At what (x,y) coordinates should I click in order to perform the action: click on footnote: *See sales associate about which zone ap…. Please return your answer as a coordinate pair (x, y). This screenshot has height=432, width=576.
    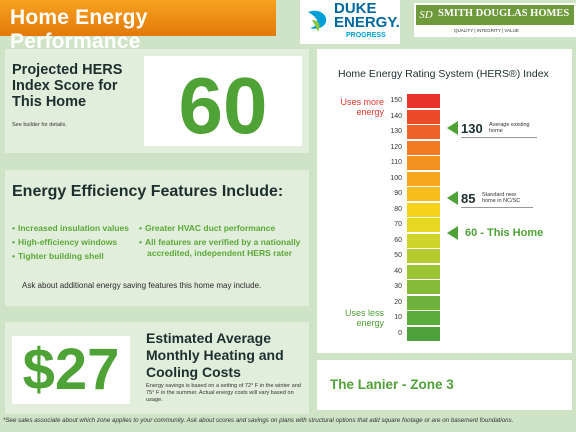
    Looking at the image, I should click on (258, 420).